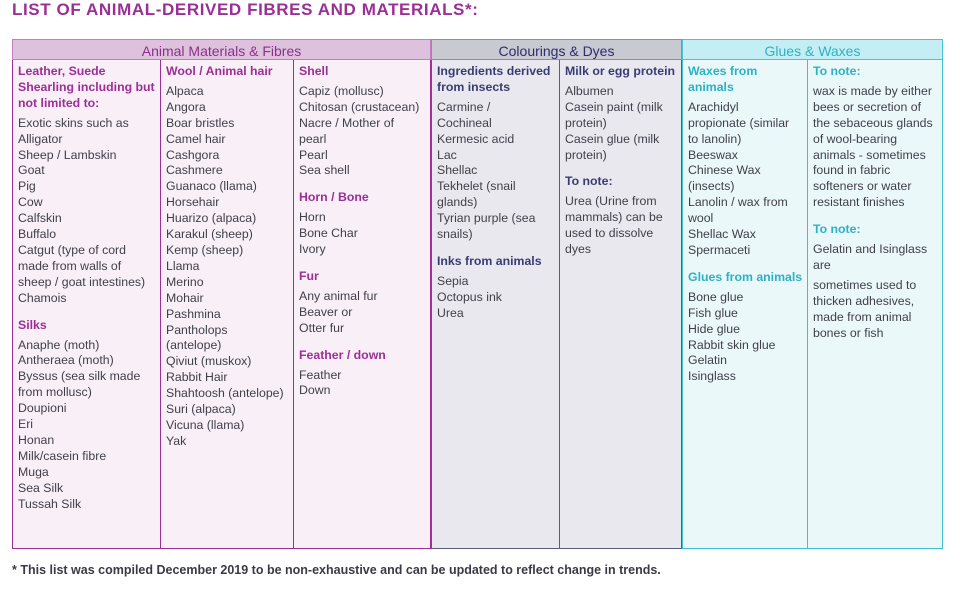  What do you see at coordinates (450, 312) in the screenshot?
I see `list-item: Urea` at bounding box center [450, 312].